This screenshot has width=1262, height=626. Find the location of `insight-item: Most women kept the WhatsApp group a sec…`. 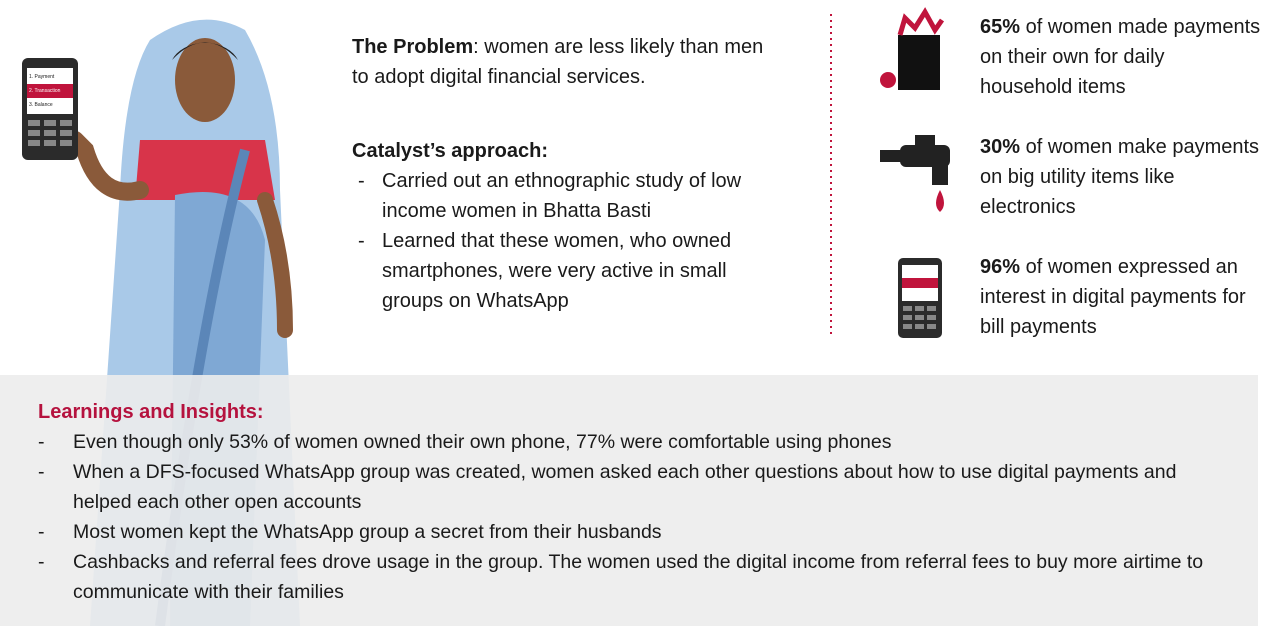

insight-item: Most women kept the WhatsApp group a sec… is located at coordinates (628, 532).